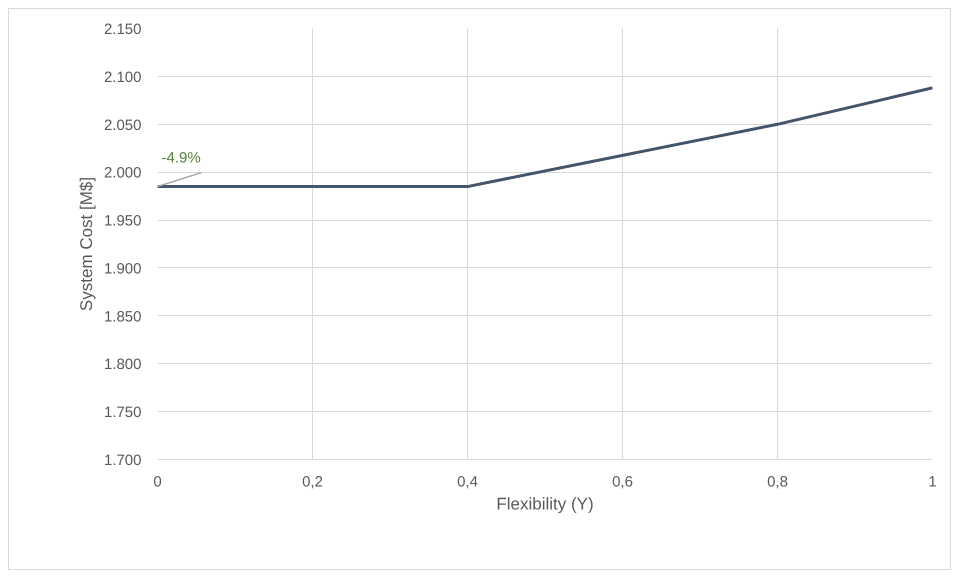  I want to click on y-tick-label: 2.050, so click(123, 125).